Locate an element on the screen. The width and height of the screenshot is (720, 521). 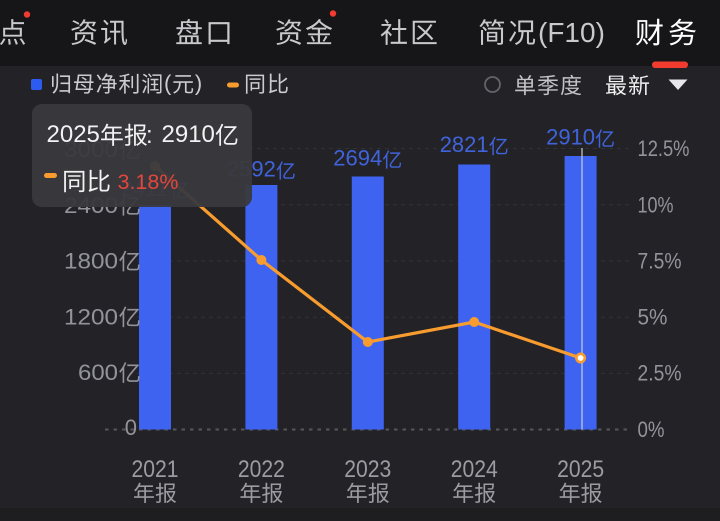
svg-text: 1800 is located at coordinates (91, 261).